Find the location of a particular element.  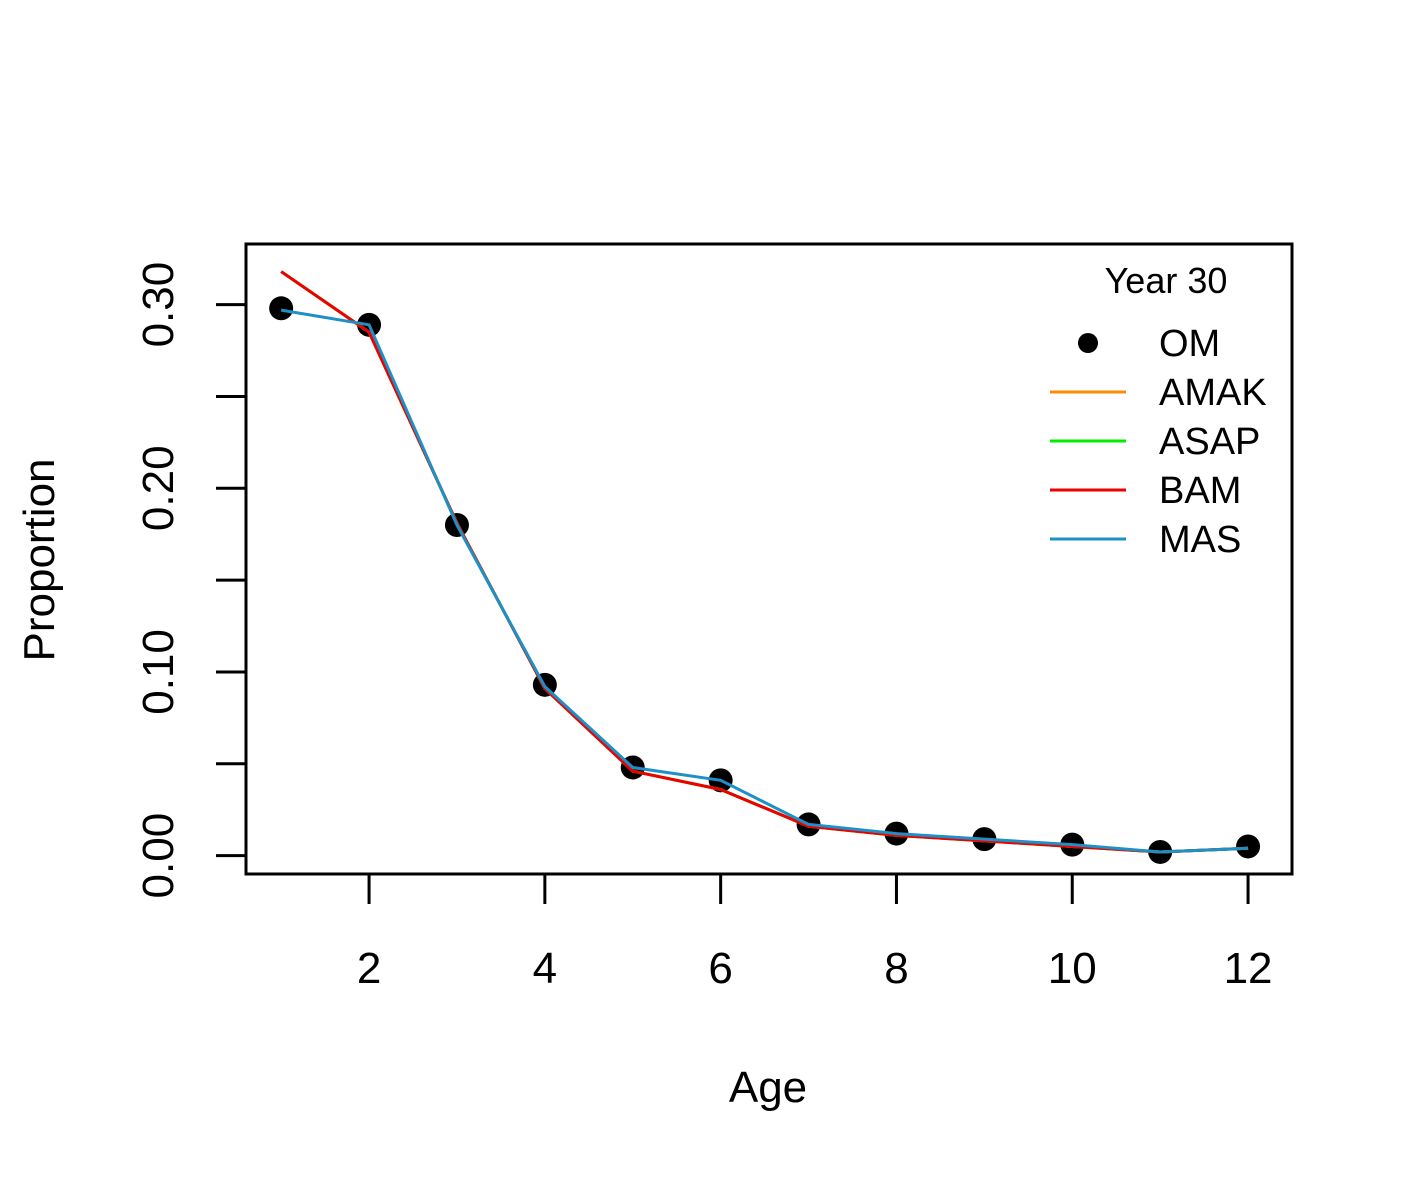

legend-label-mas: MAS is located at coordinates (1200, 540).